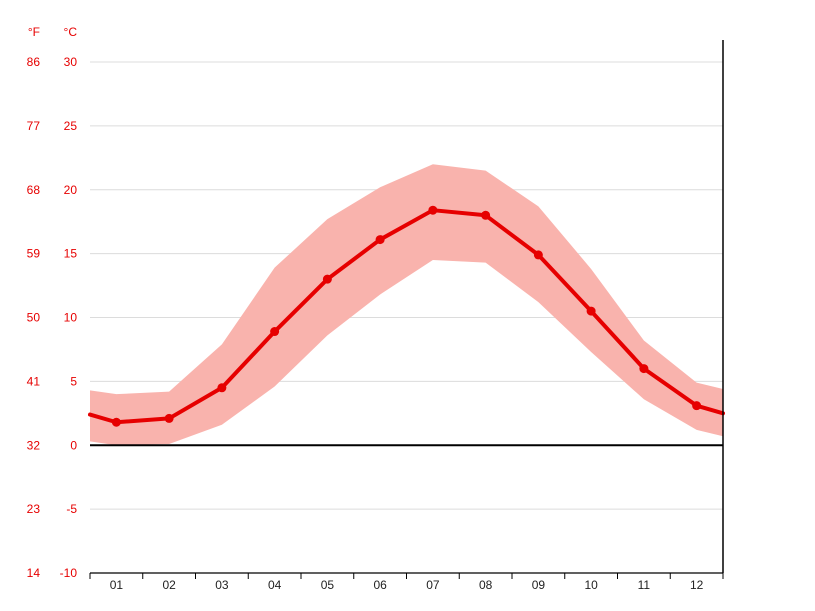  I want to click on c-axis-label: 0, so click(73, 445).